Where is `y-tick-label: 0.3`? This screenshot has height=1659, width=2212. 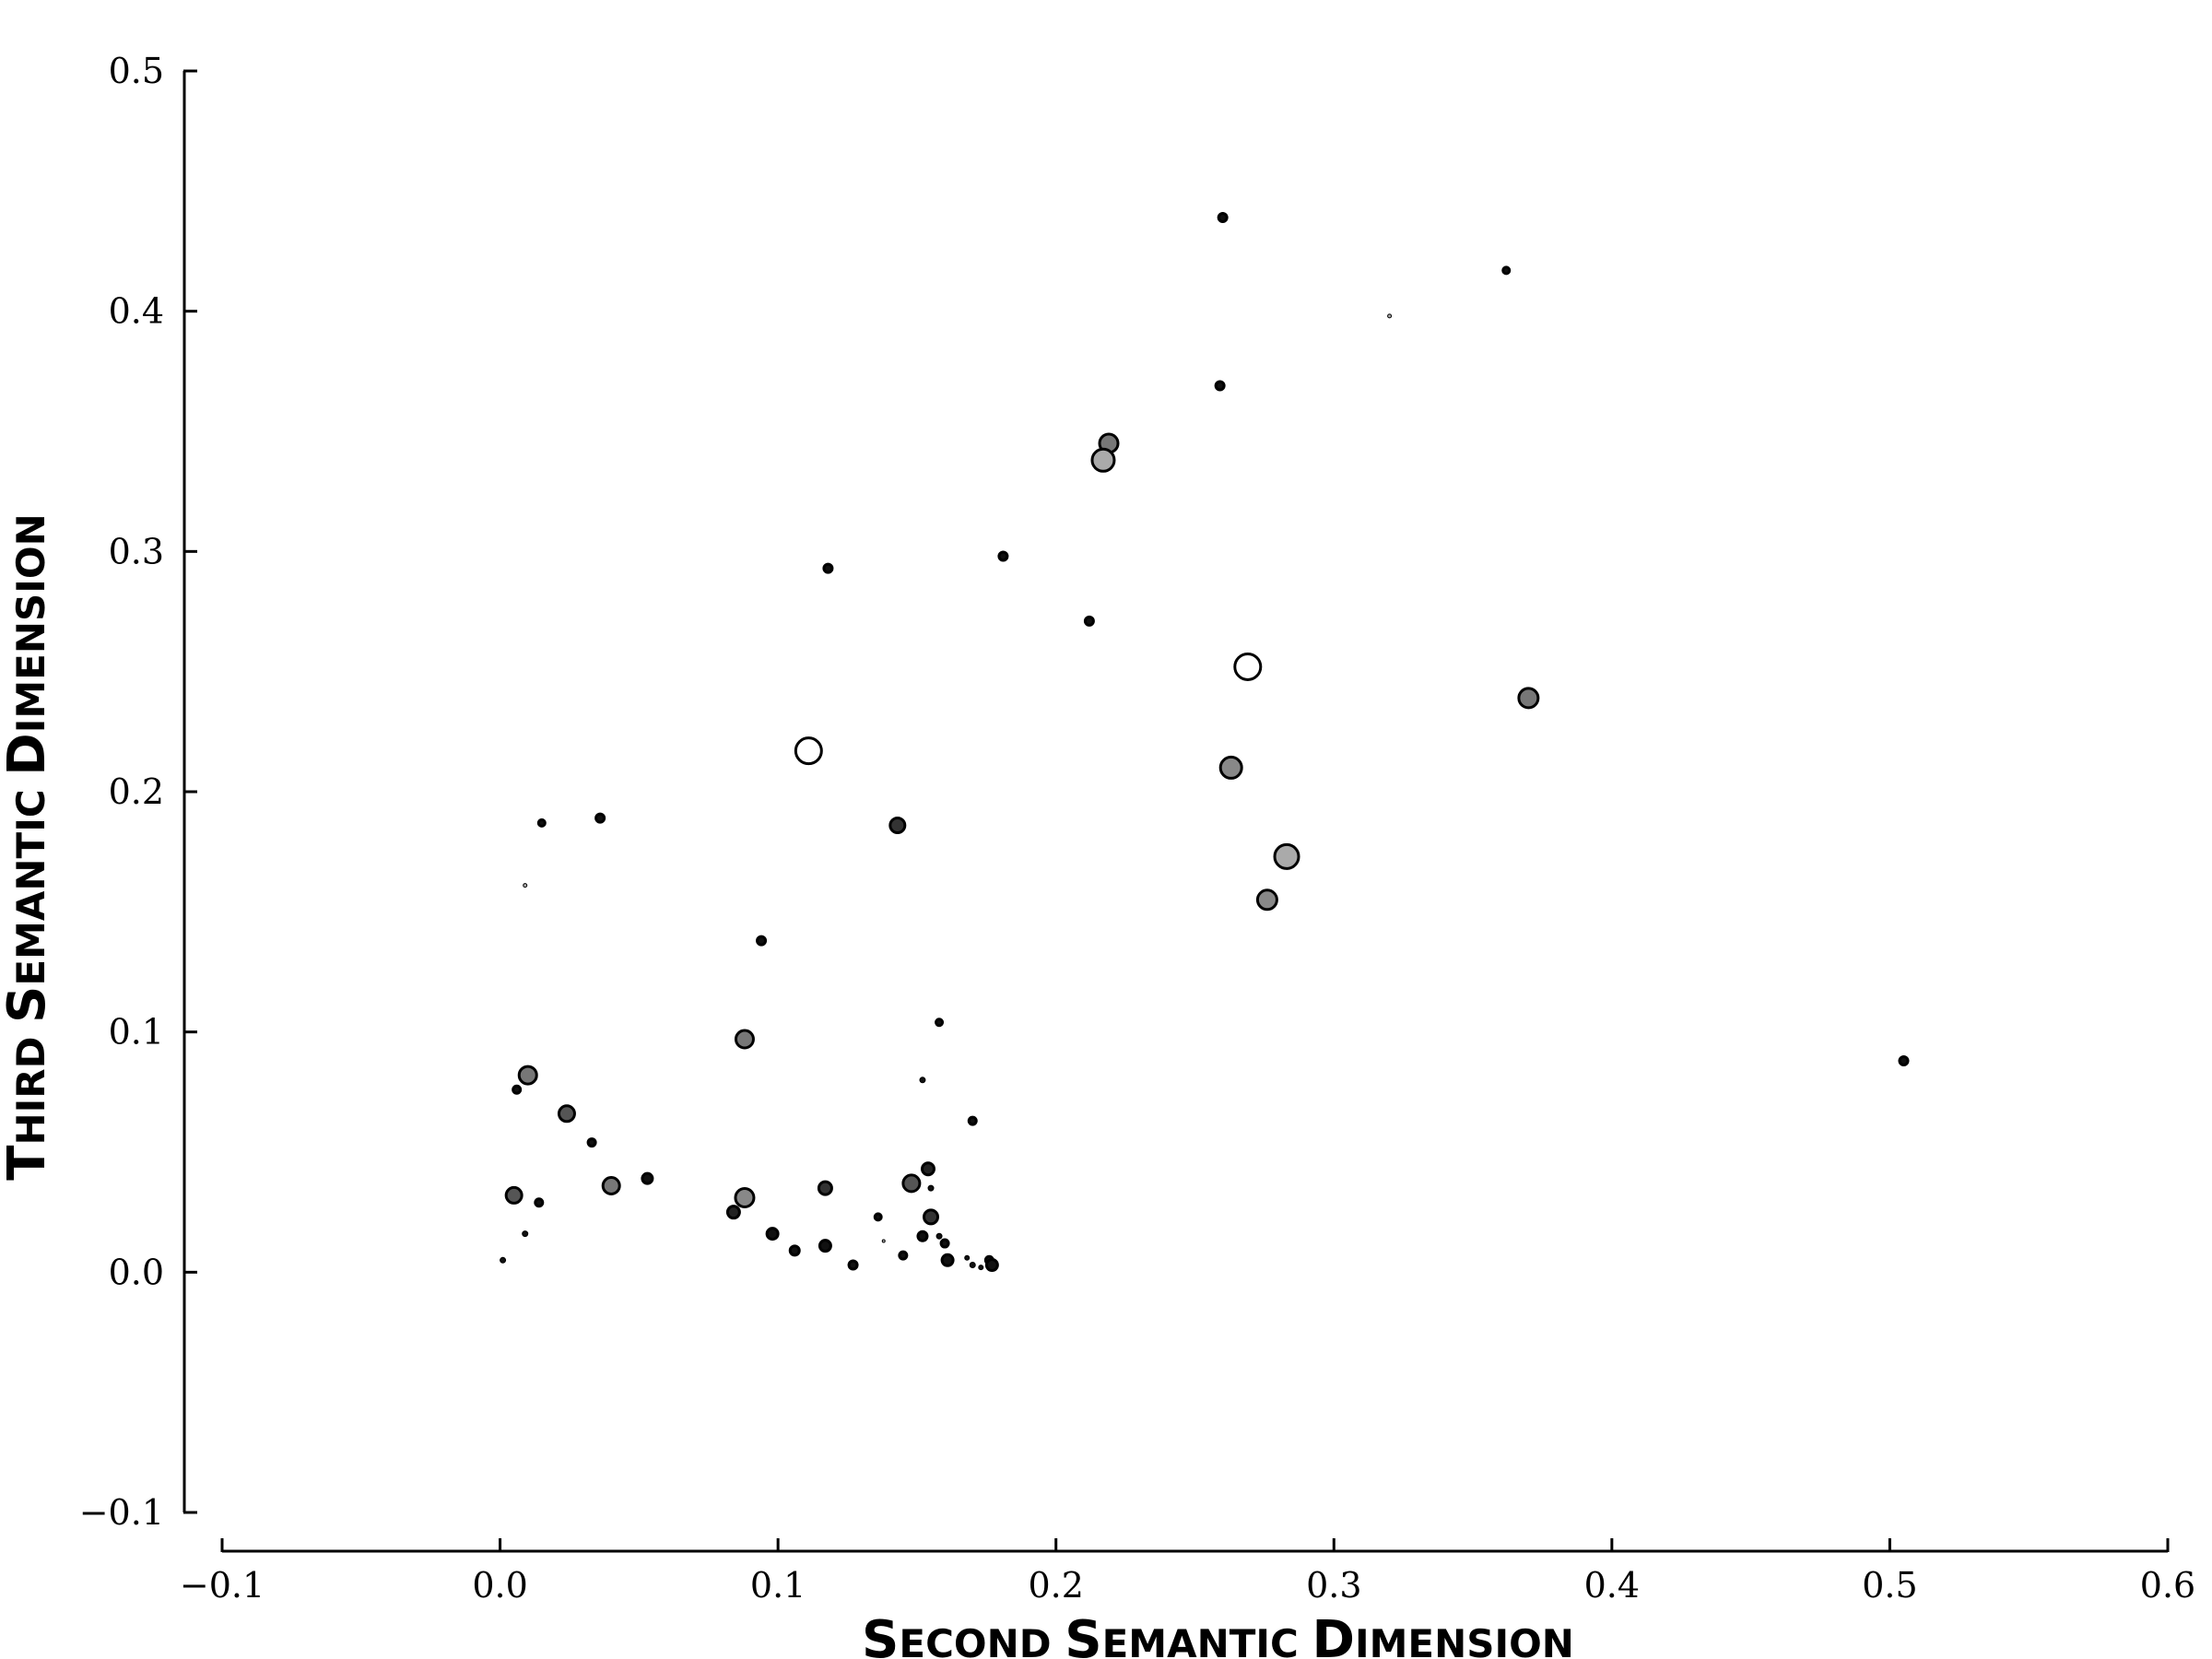 y-tick-label: 0.3 is located at coordinates (136, 551).